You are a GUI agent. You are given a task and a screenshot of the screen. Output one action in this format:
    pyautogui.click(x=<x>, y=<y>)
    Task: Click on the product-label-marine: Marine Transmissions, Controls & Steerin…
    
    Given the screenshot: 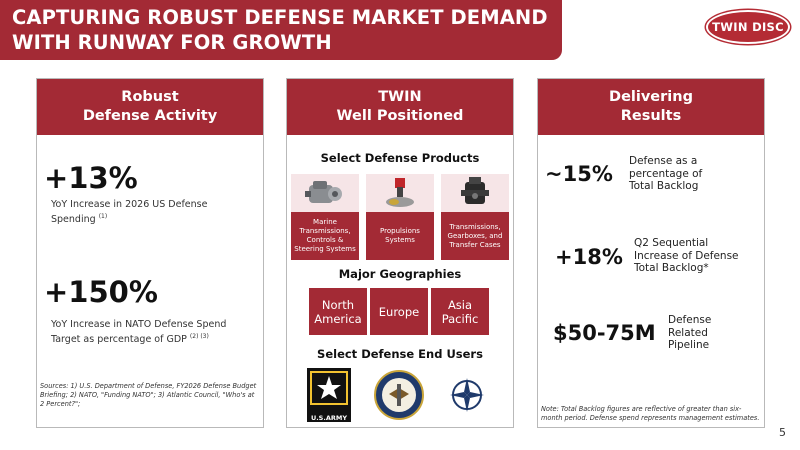 What is the action you would take?
    pyautogui.click(x=325, y=236)
    